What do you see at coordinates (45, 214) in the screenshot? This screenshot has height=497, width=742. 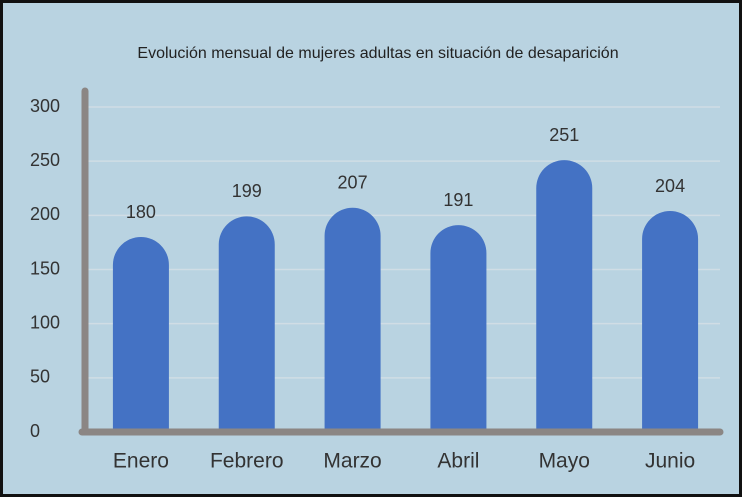 I see `y-tick-label: 200` at bounding box center [45, 214].